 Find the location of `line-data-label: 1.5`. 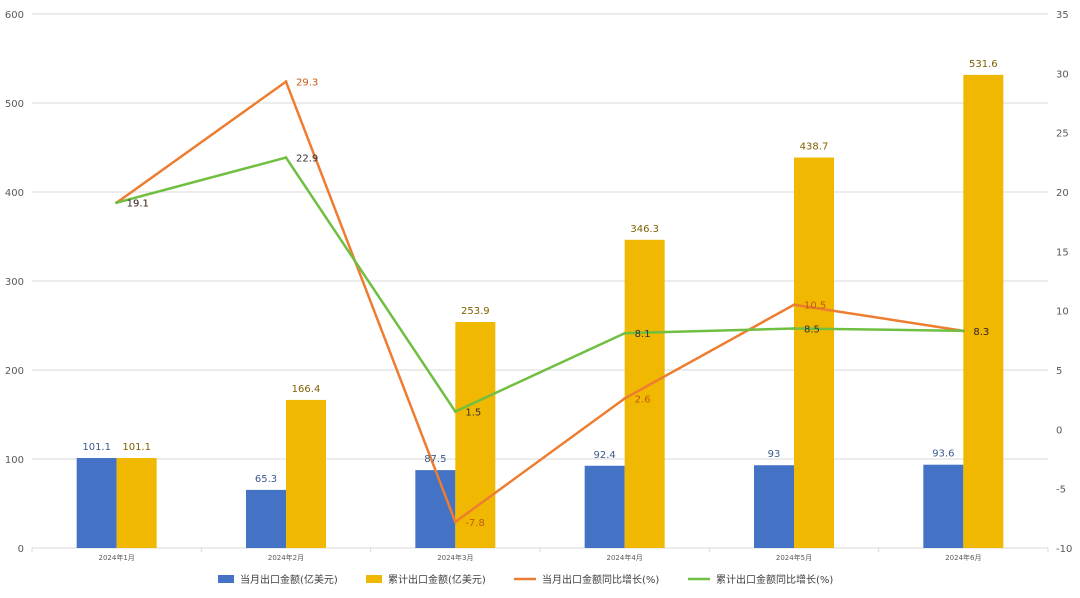

line-data-label: 1.5 is located at coordinates (473, 413).